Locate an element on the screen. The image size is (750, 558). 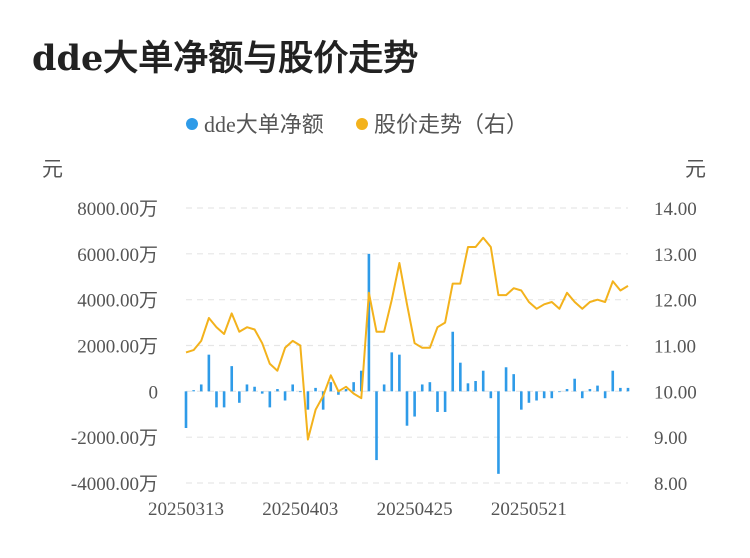
right-tick-label: 12.00 is located at coordinates (675, 301).